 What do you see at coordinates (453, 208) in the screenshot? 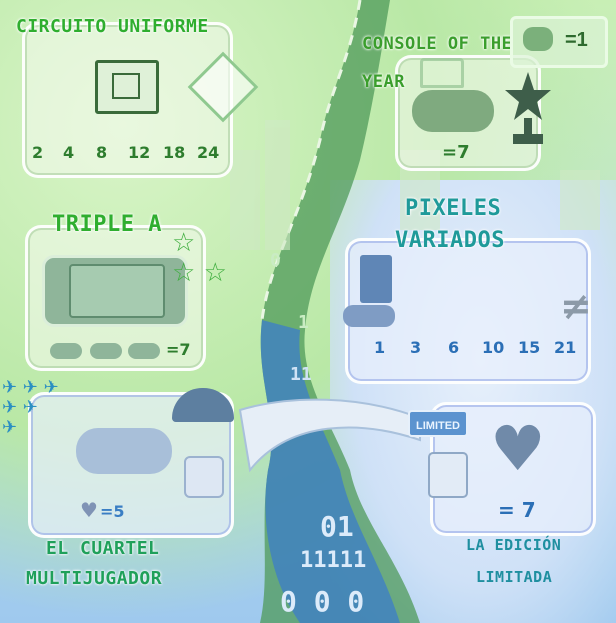
I see `pixeles-title-line1: PIXELES` at bounding box center [453, 208].